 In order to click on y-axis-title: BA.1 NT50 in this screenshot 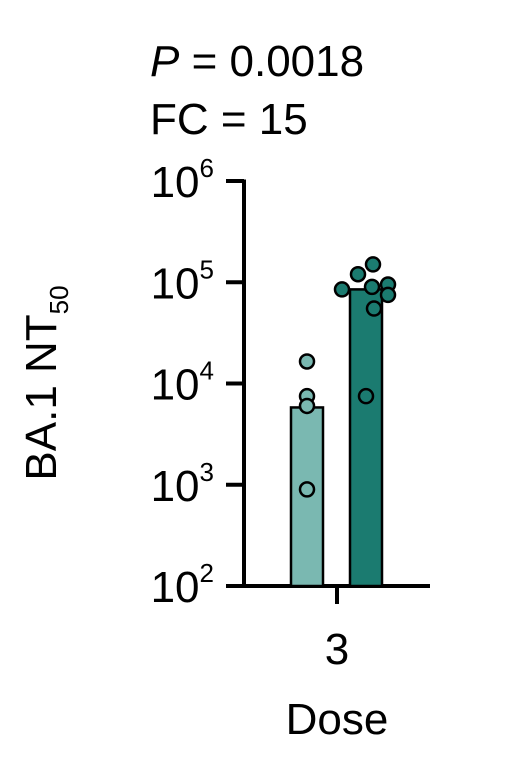, I will do `click(45, 382)`.